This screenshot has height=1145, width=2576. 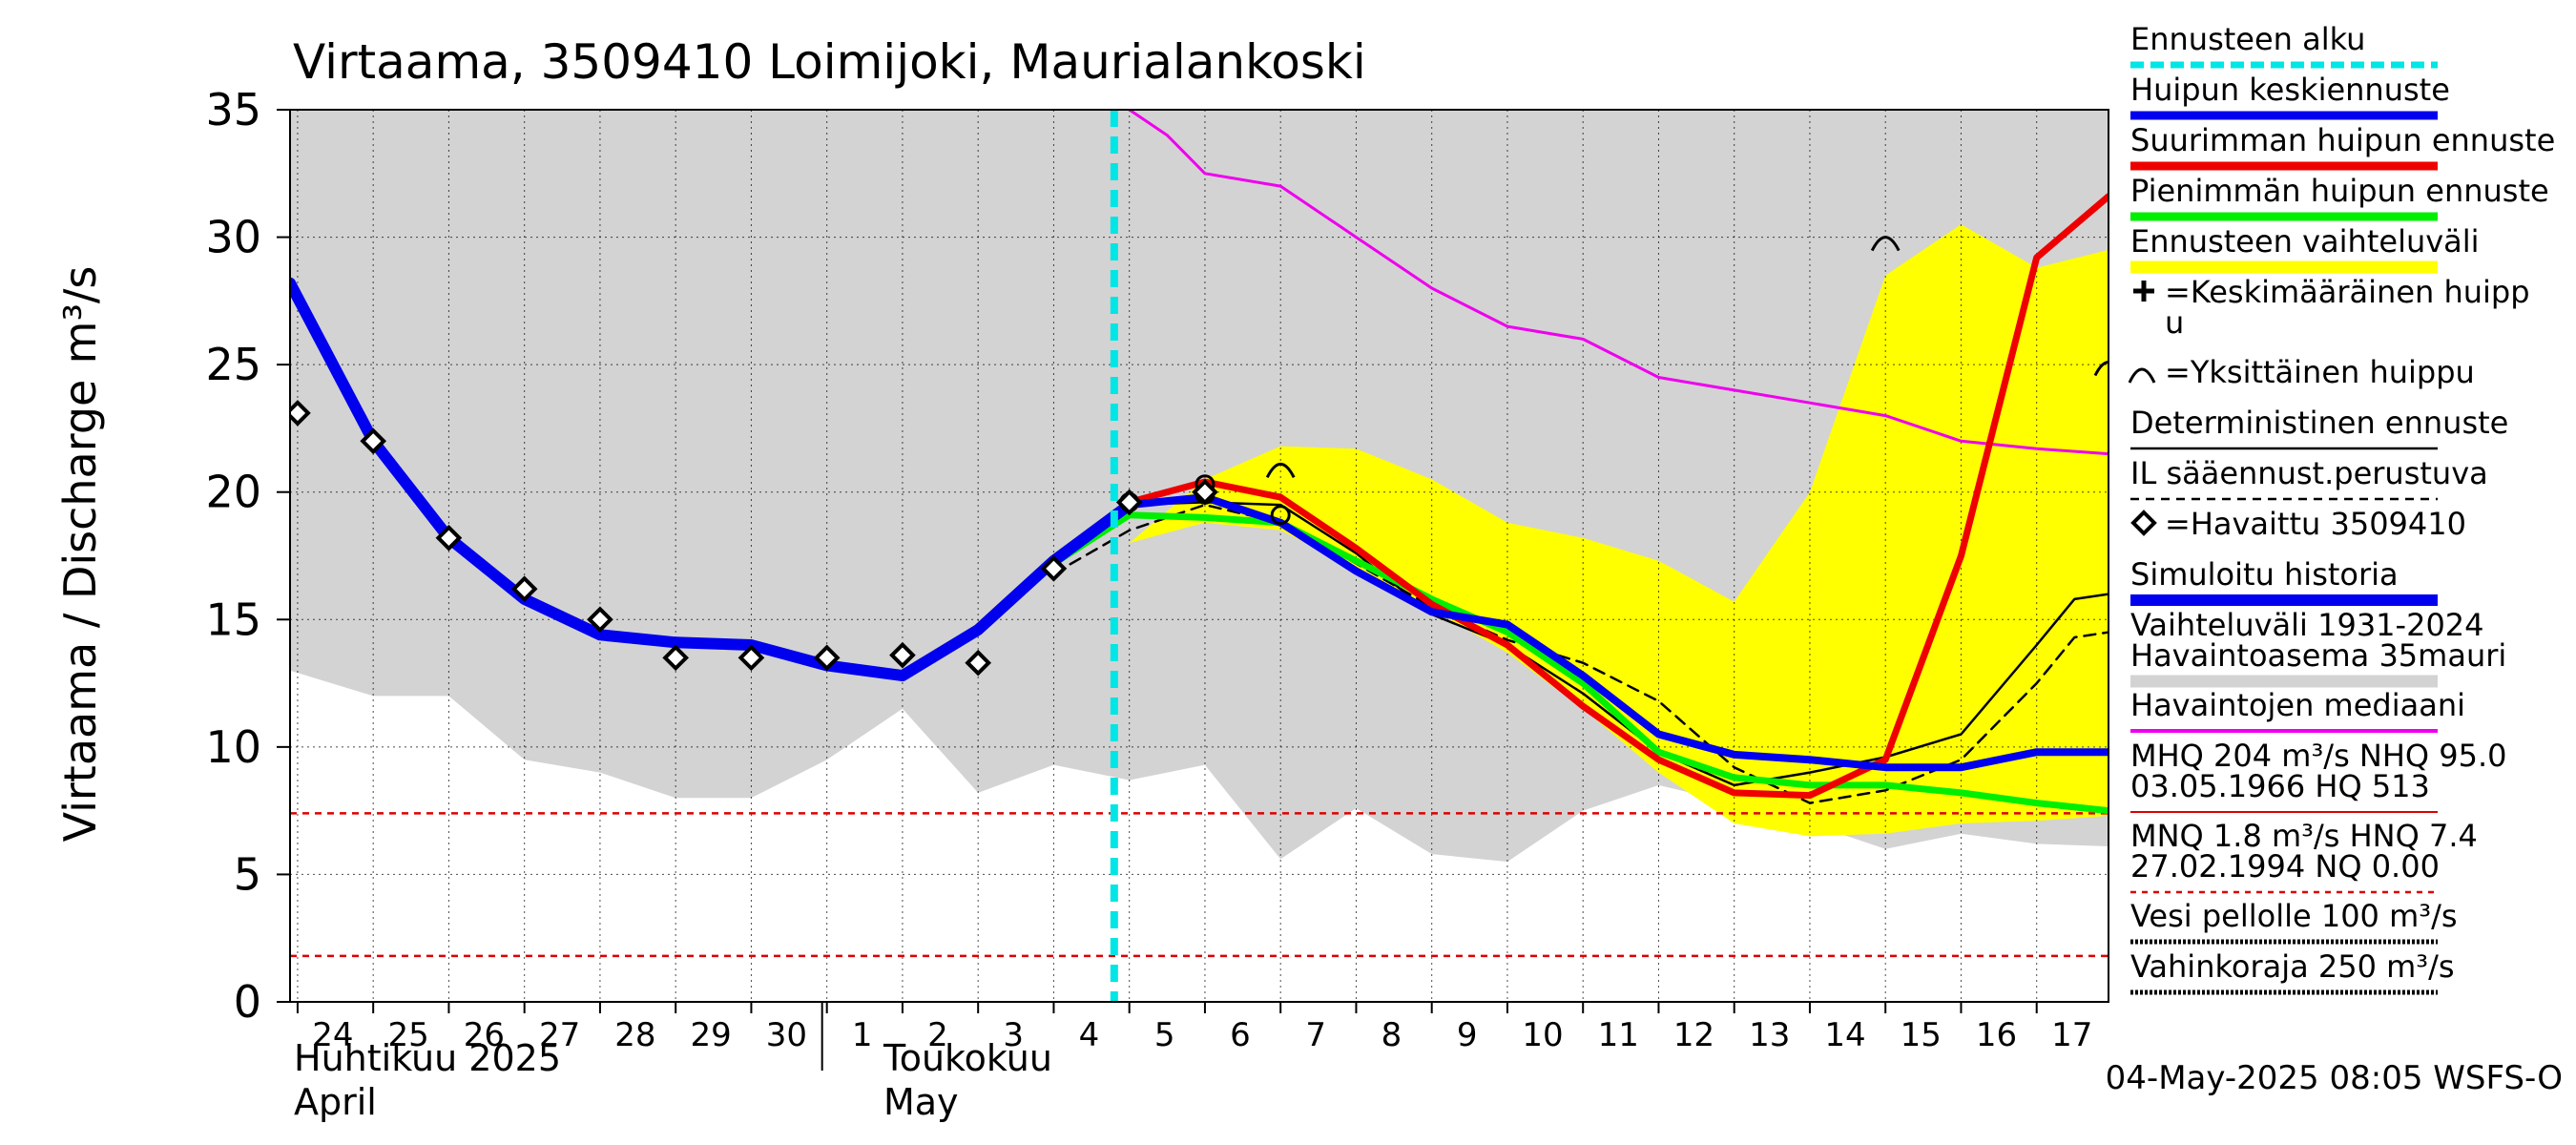 What do you see at coordinates (634, 1035) in the screenshot?
I see `x-tick-label: 28` at bounding box center [634, 1035].